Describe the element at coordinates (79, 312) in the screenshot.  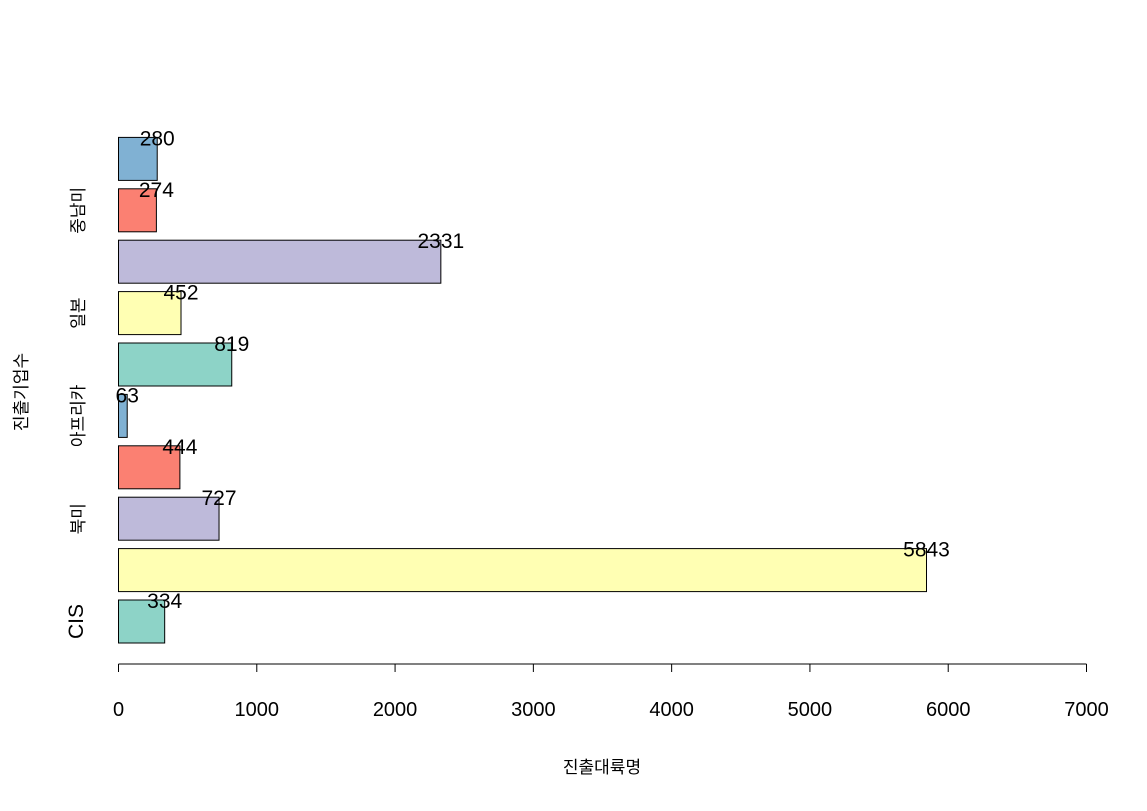
I see `y-category-label: 일본` at that location.